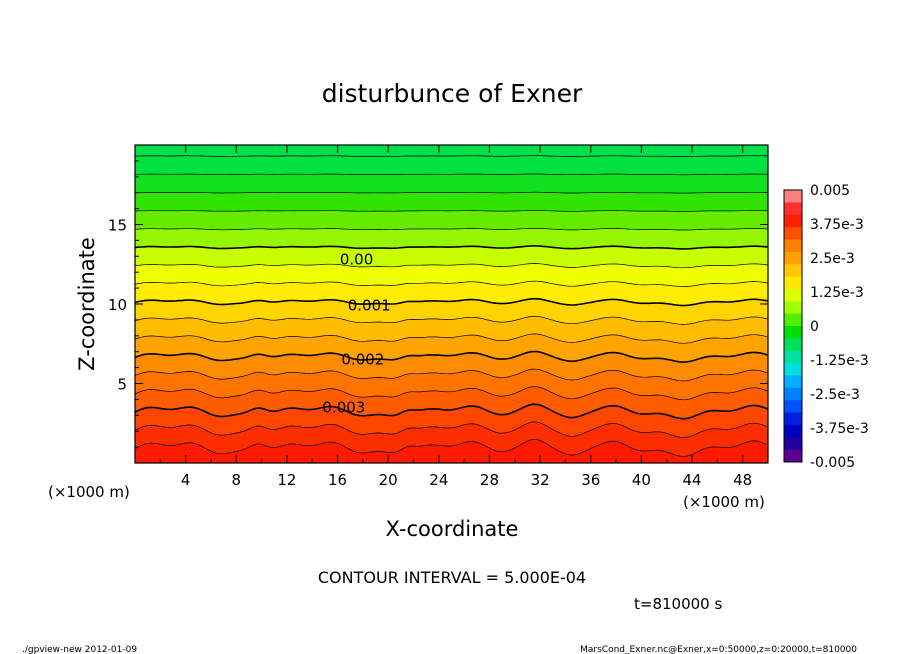  Describe the element at coordinates (489, 480) in the screenshot. I see `x-tick-label: 28` at that location.